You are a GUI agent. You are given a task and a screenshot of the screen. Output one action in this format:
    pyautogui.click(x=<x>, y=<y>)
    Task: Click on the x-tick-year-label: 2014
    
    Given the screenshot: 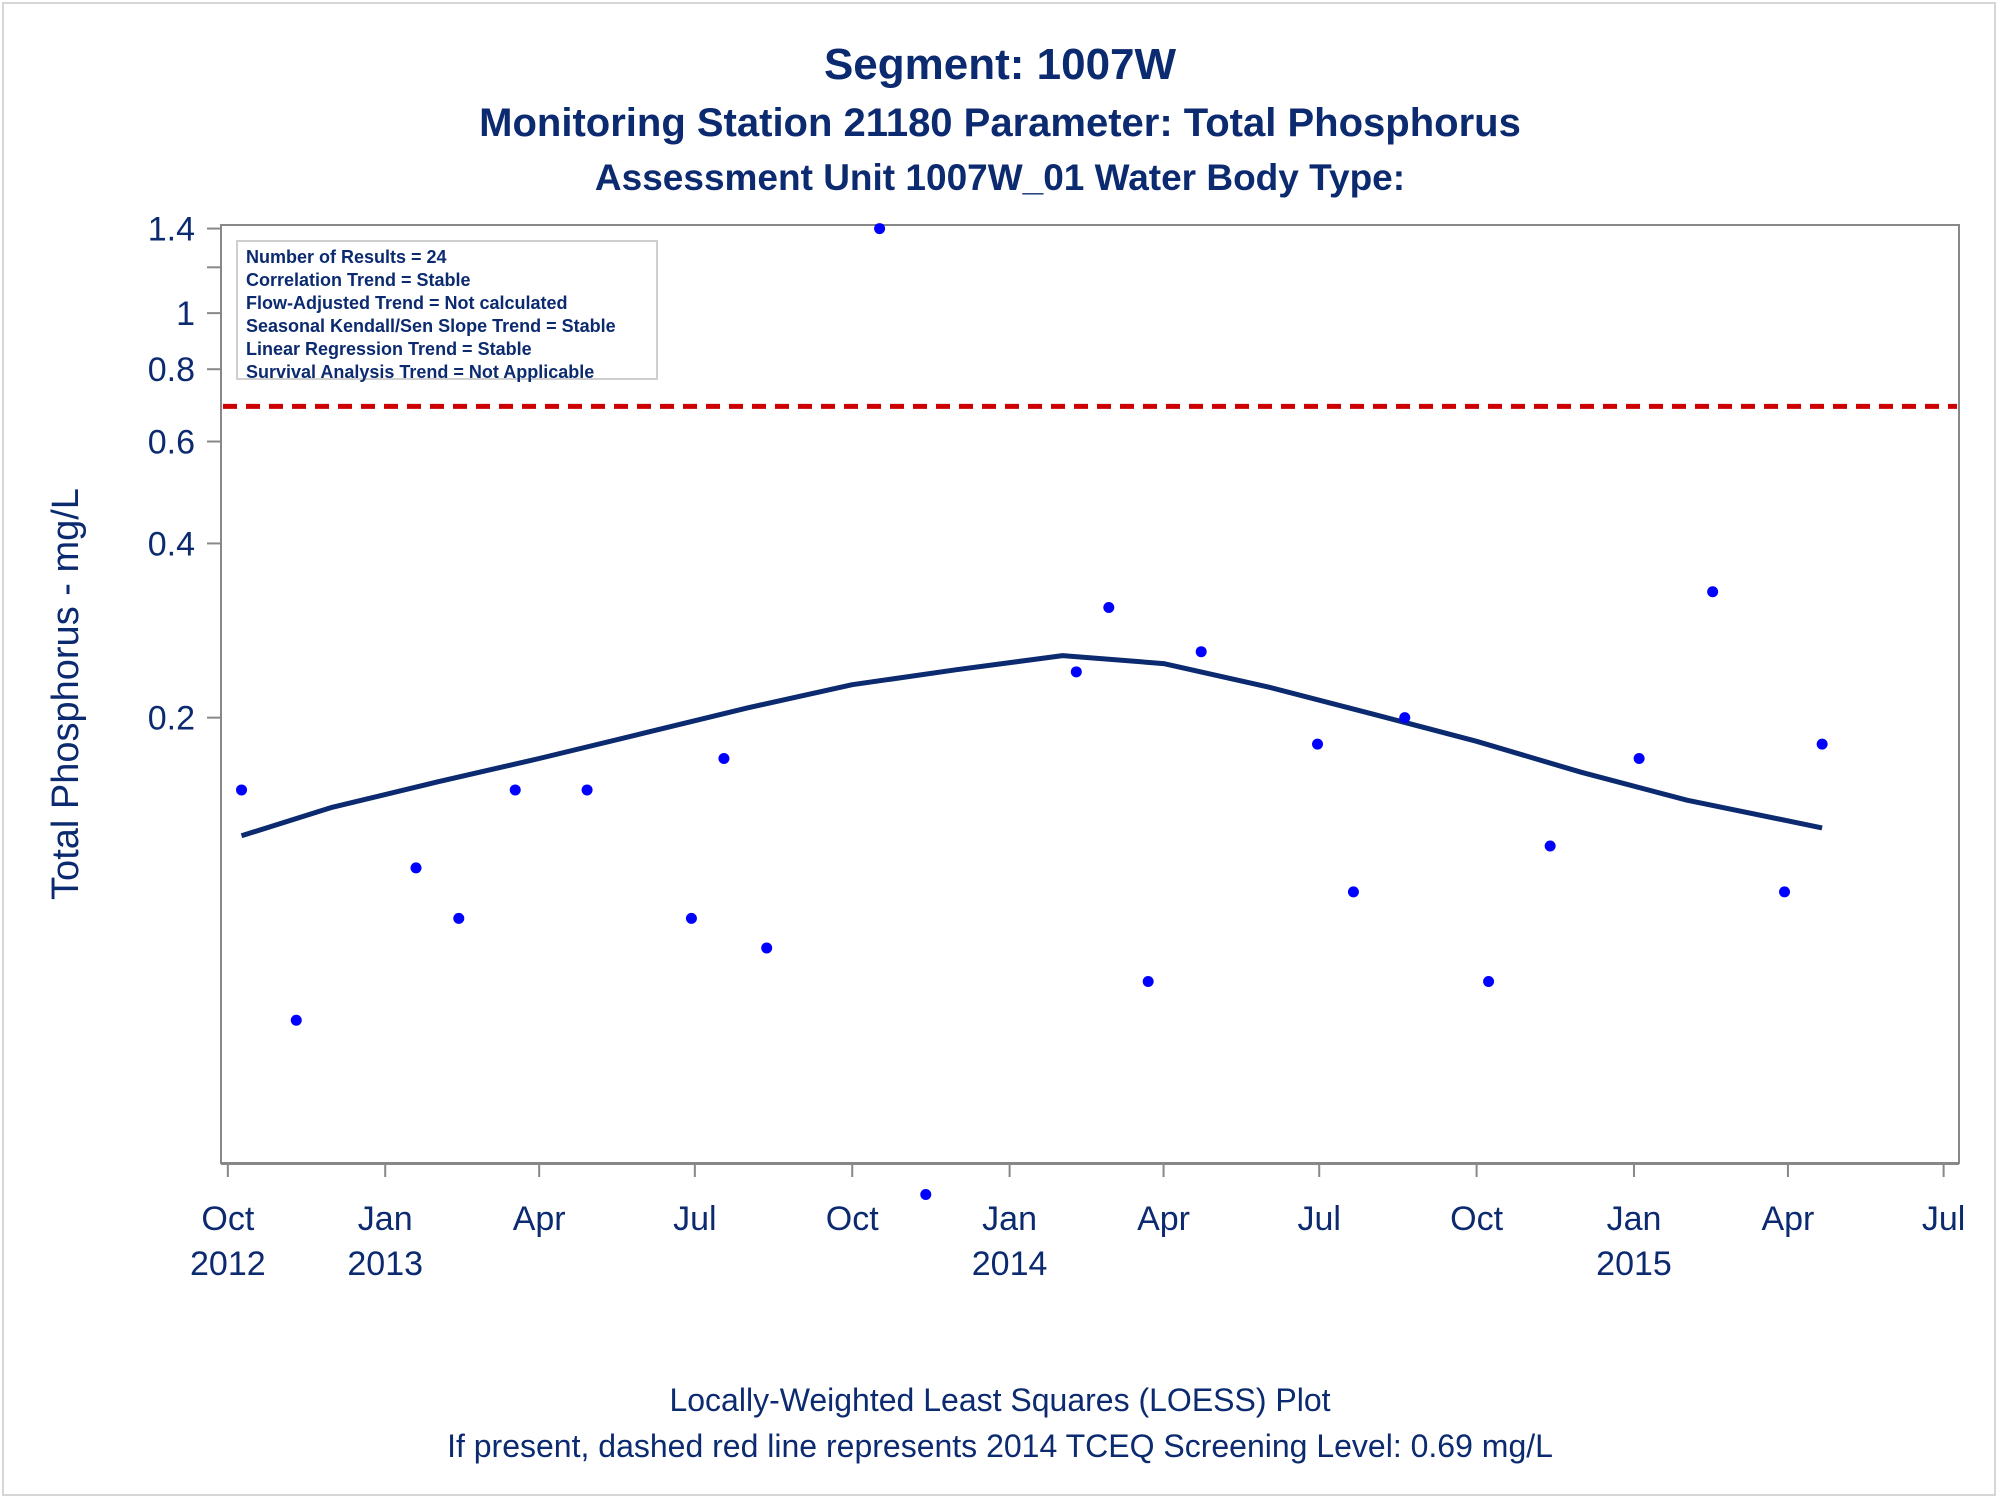 What is the action you would take?
    pyautogui.click(x=1010, y=1264)
    